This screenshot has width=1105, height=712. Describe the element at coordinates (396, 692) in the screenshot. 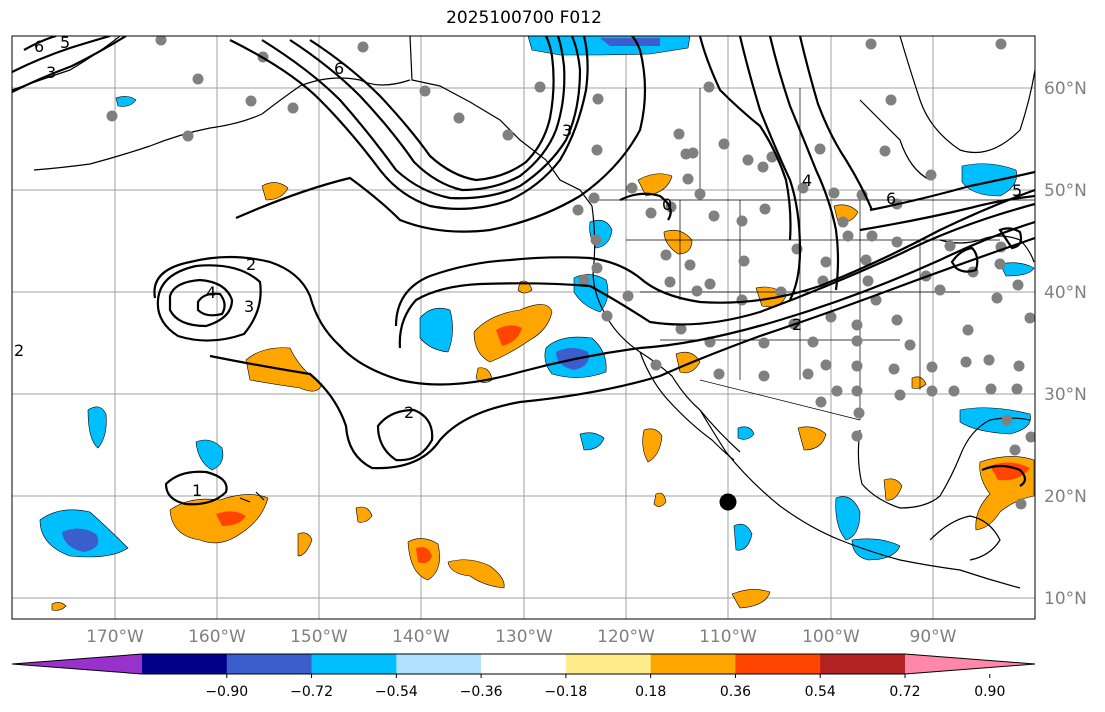

I see `colorbar-tick-label: −0.54` at that location.